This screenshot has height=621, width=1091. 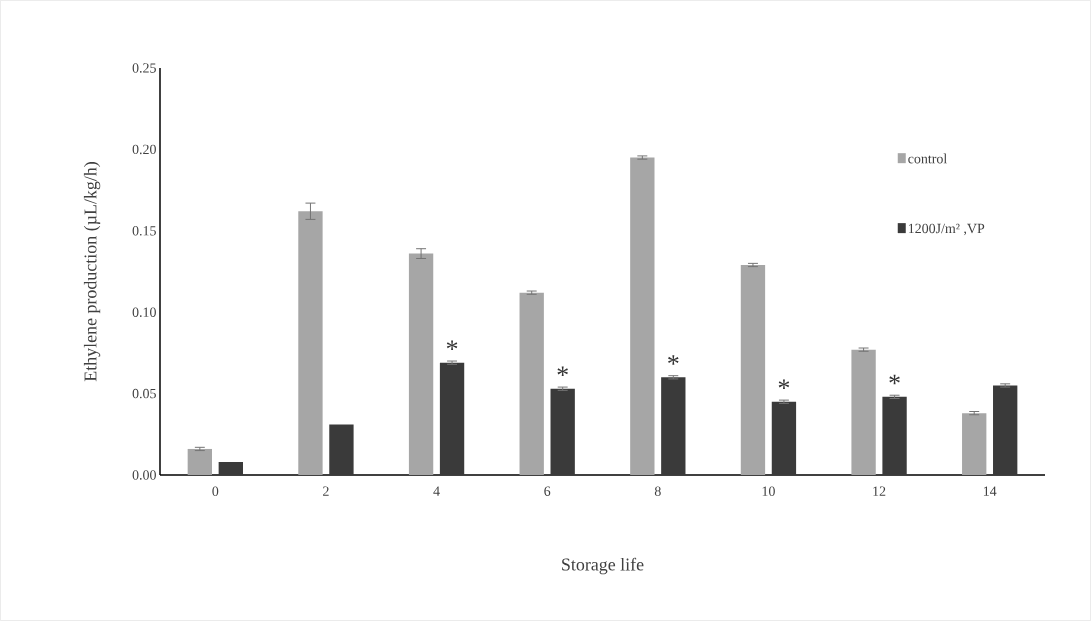 I want to click on x-tick-label: 8, so click(x=657, y=491).